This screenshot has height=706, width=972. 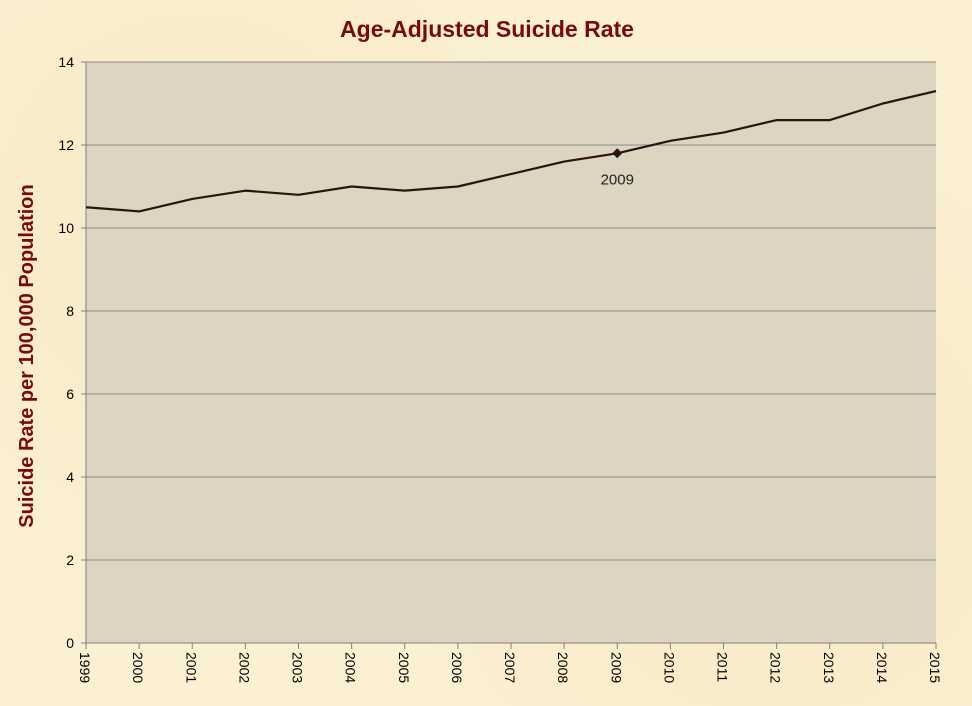 I want to click on y-tick-label: 0, so click(x=70, y=643).